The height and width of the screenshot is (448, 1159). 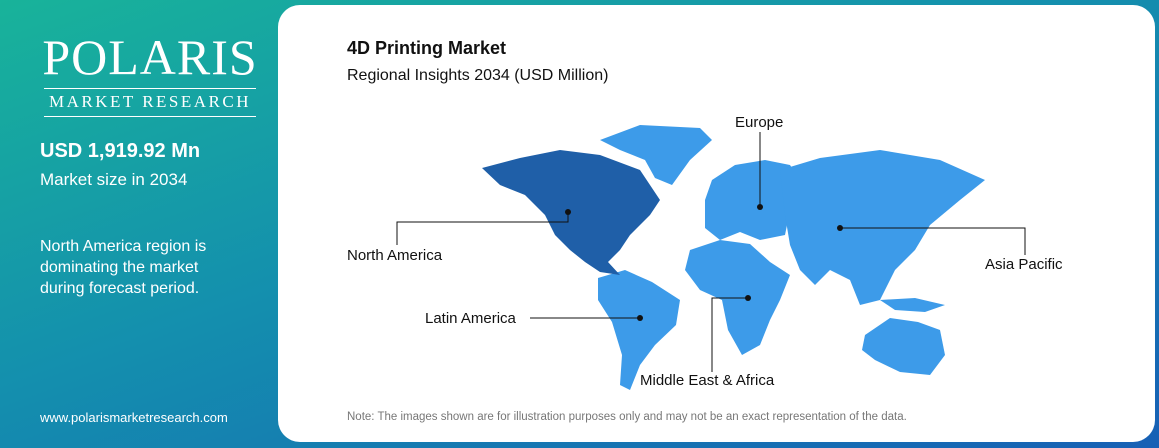 What do you see at coordinates (639, 330) in the screenshot?
I see `south-america` at bounding box center [639, 330].